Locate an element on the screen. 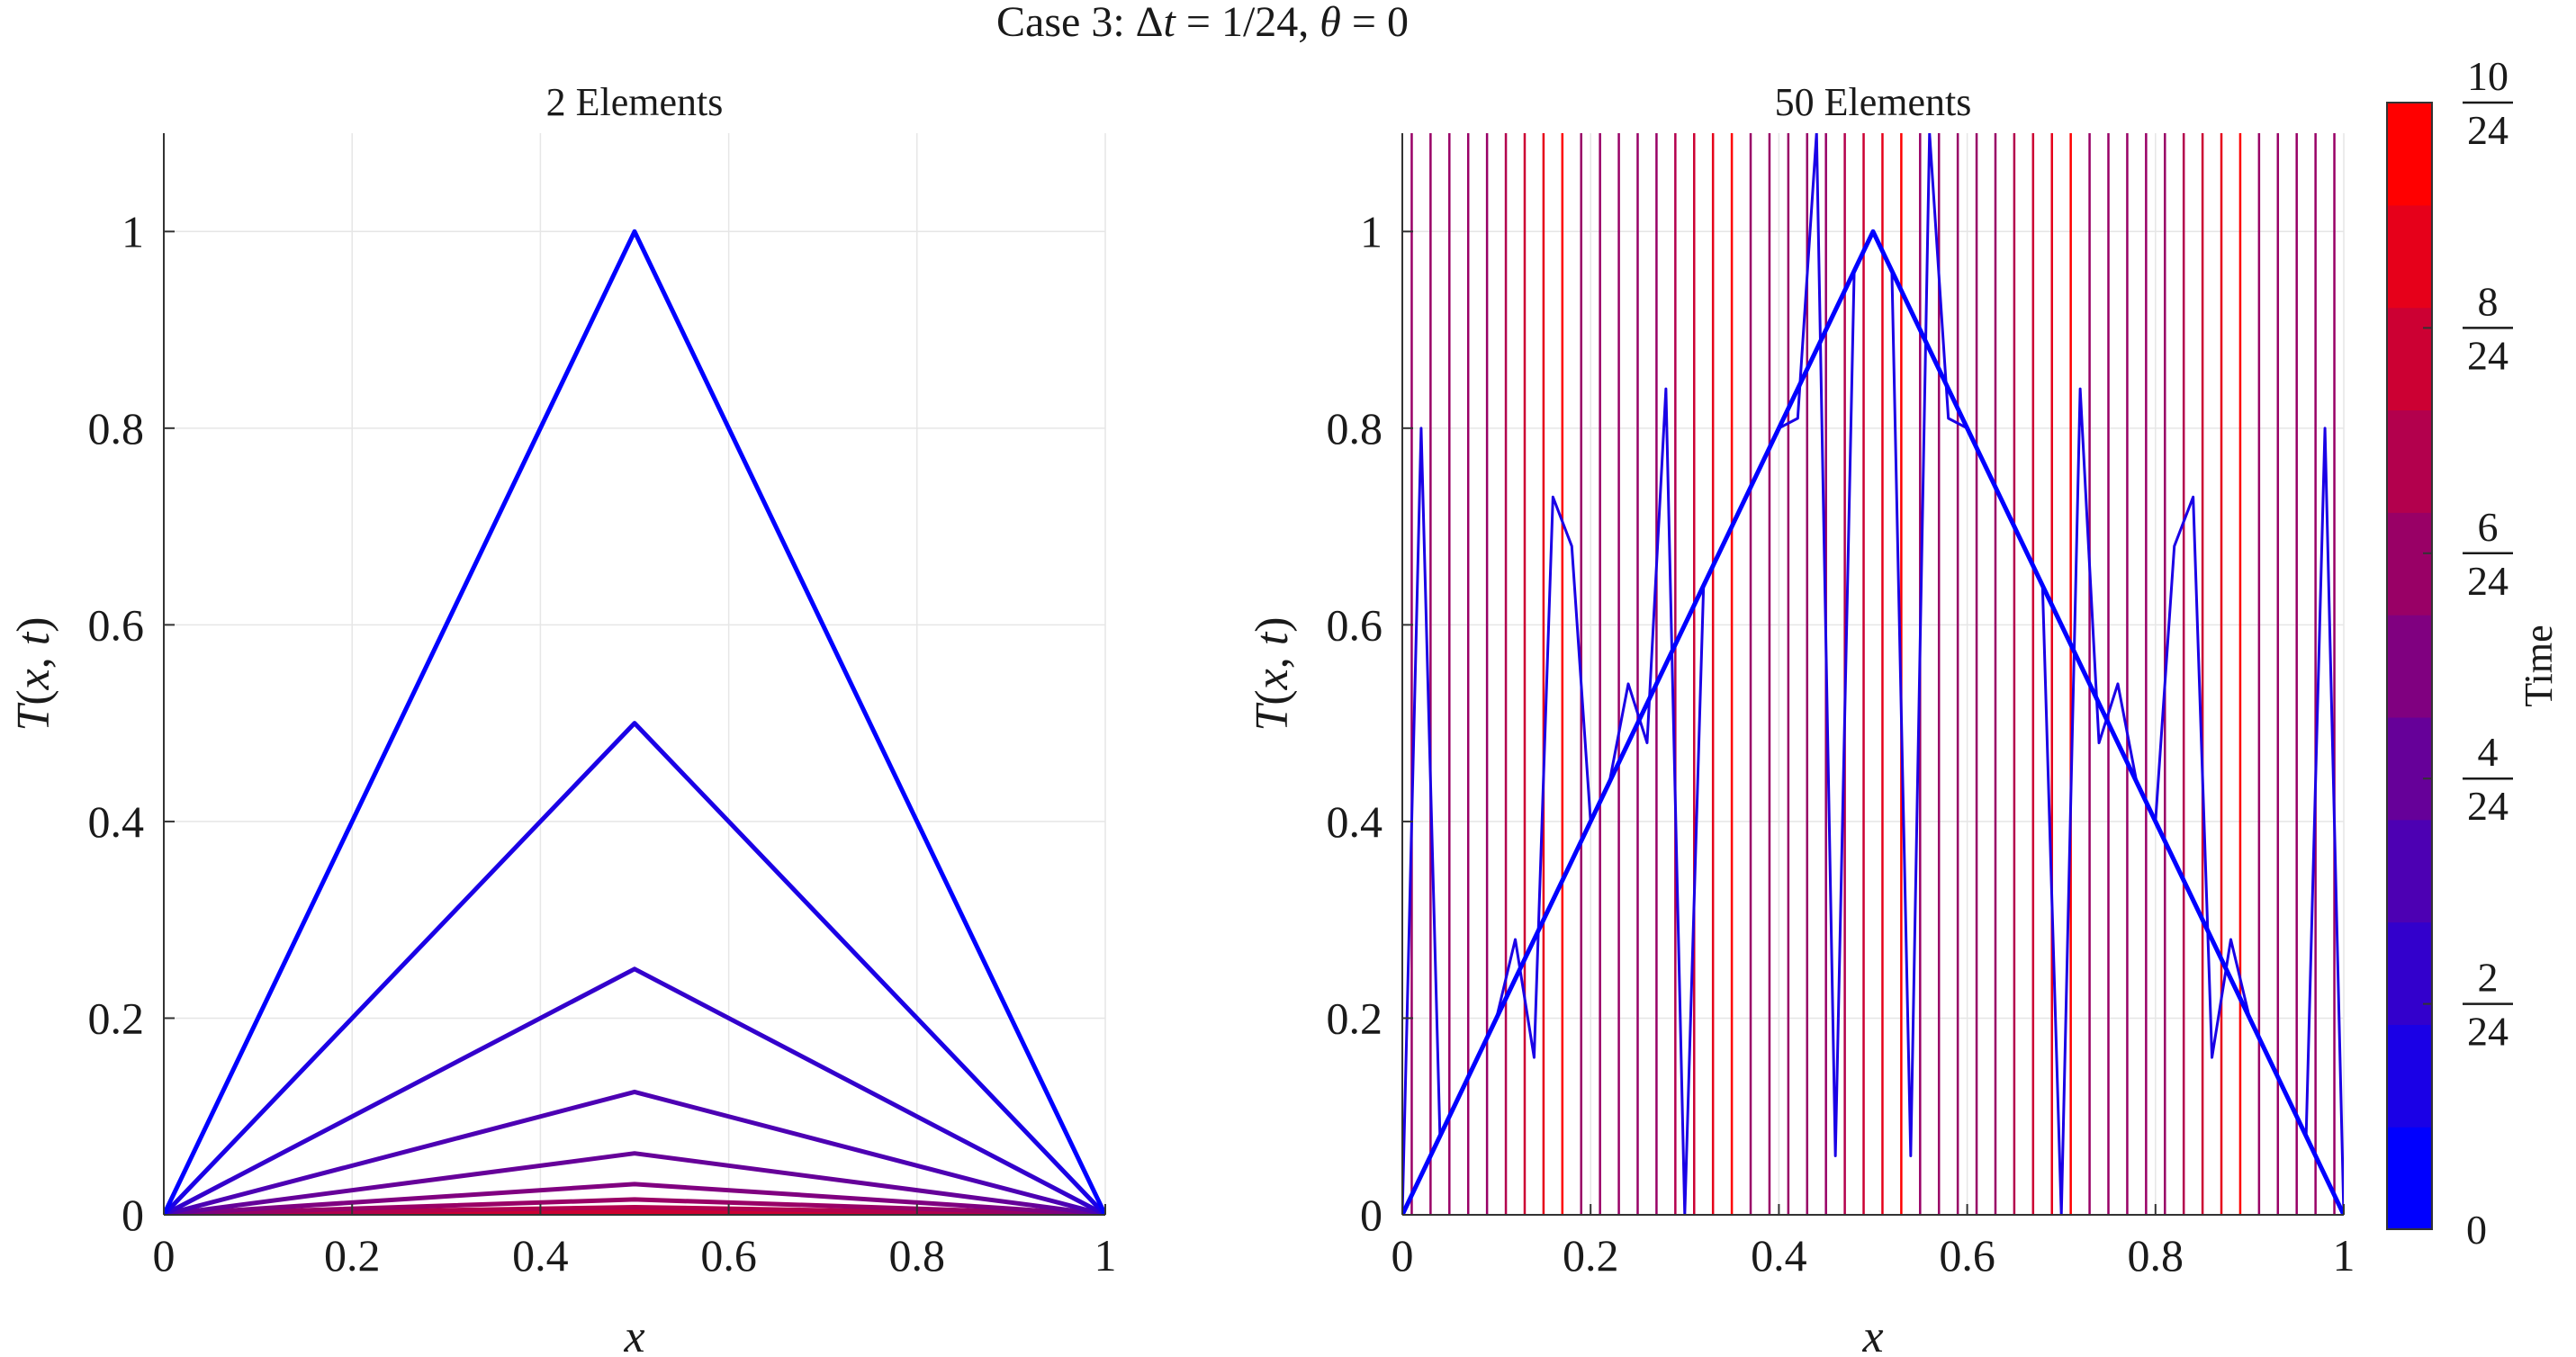  colorbar-tick-numerator: 8 is located at coordinates (2488, 301).